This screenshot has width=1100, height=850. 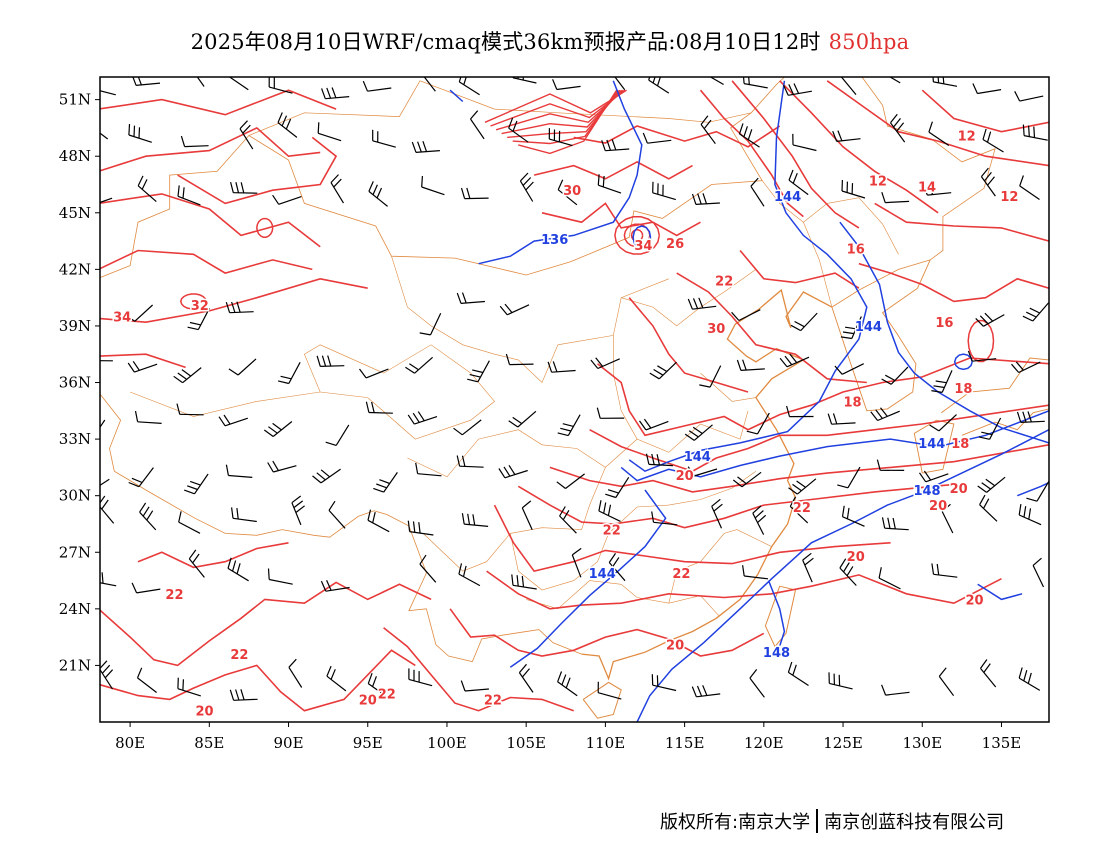 What do you see at coordinates (75, 439) in the screenshot?
I see `y-tick-label: 33N` at bounding box center [75, 439].